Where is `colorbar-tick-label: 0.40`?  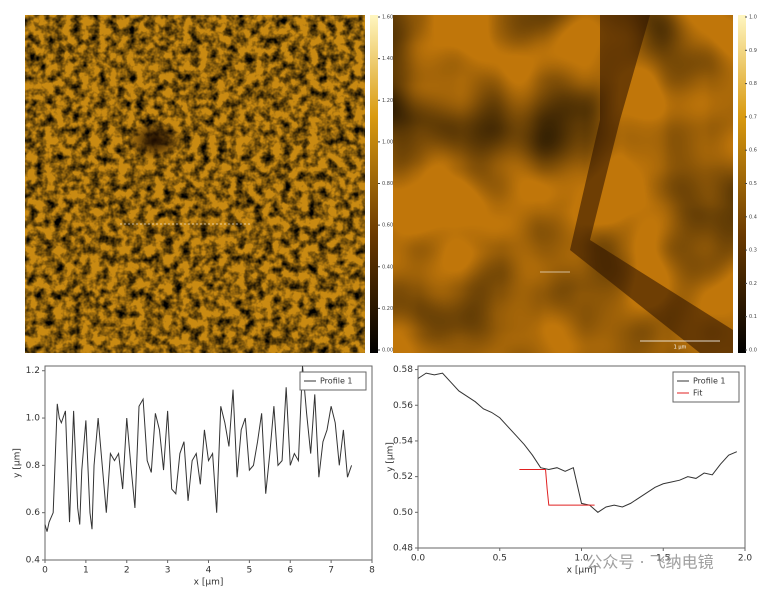
colorbar-tick-label: 0.40 is located at coordinates (387, 267).